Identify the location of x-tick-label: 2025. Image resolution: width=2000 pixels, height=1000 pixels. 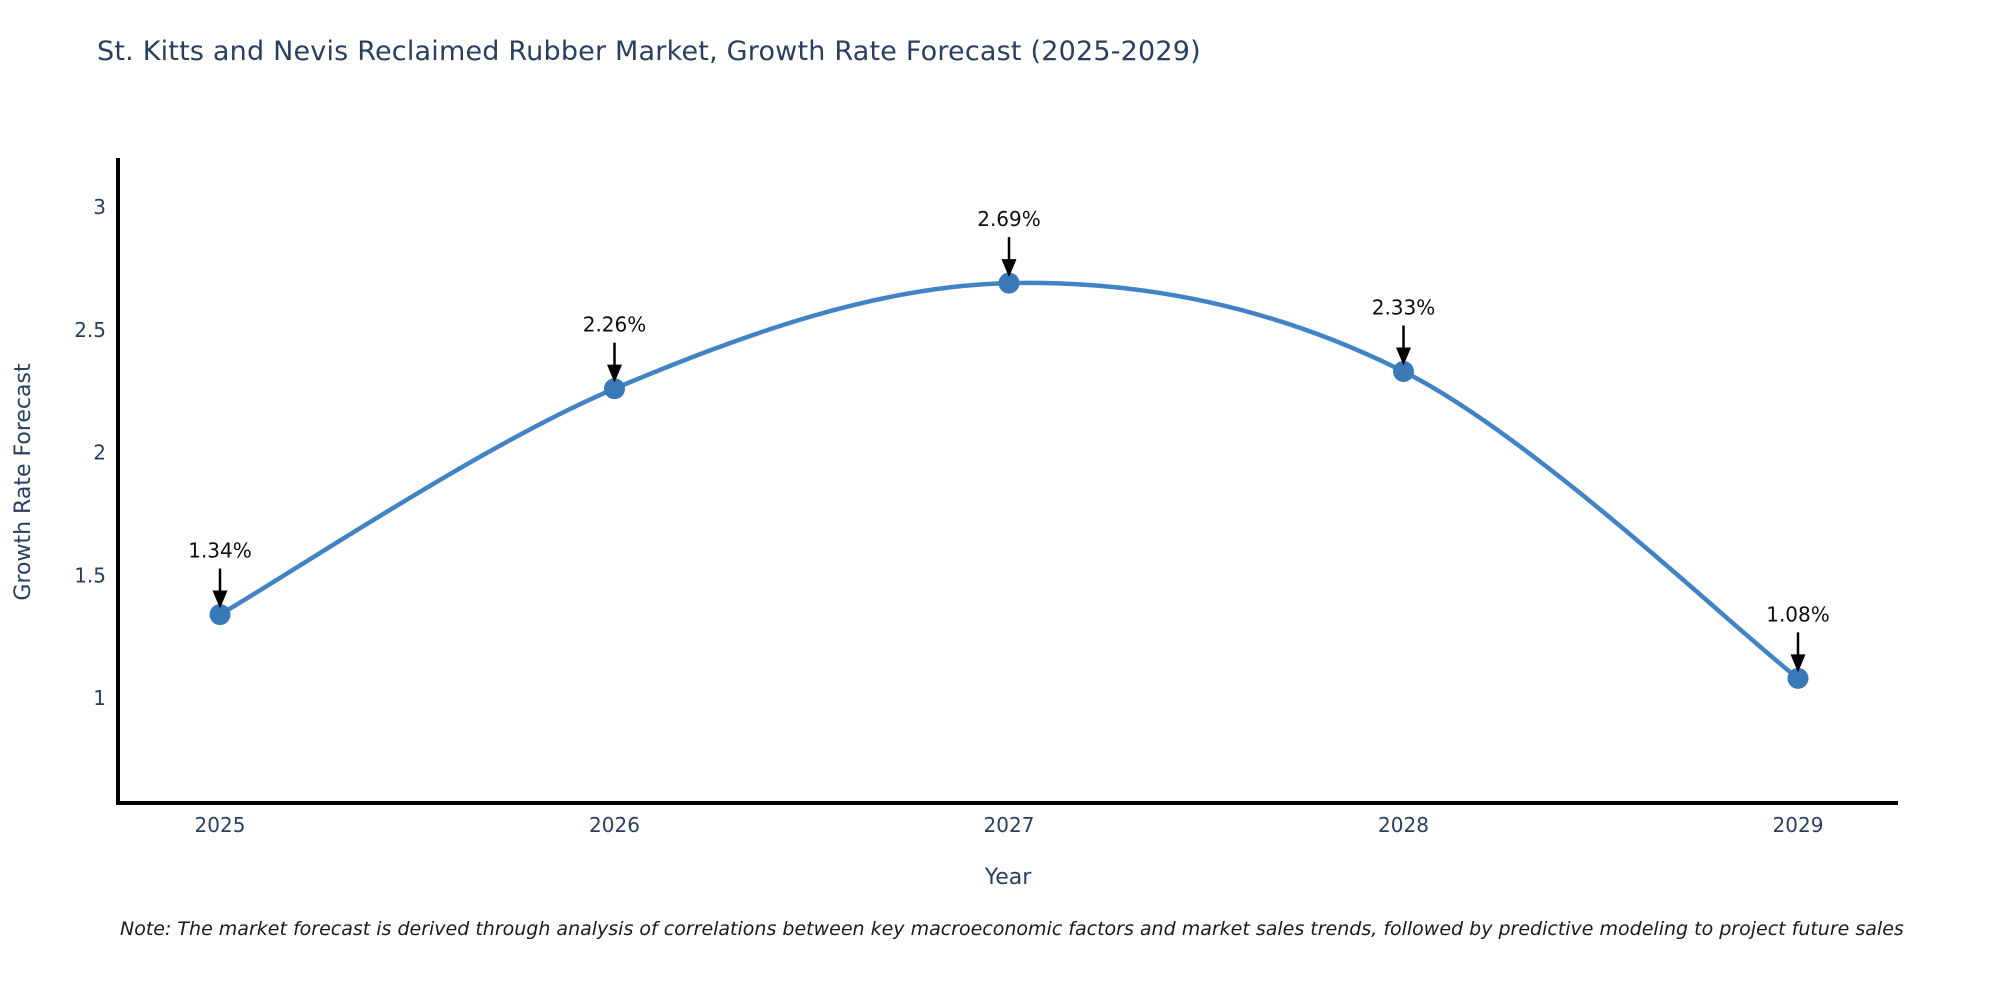
(220, 825).